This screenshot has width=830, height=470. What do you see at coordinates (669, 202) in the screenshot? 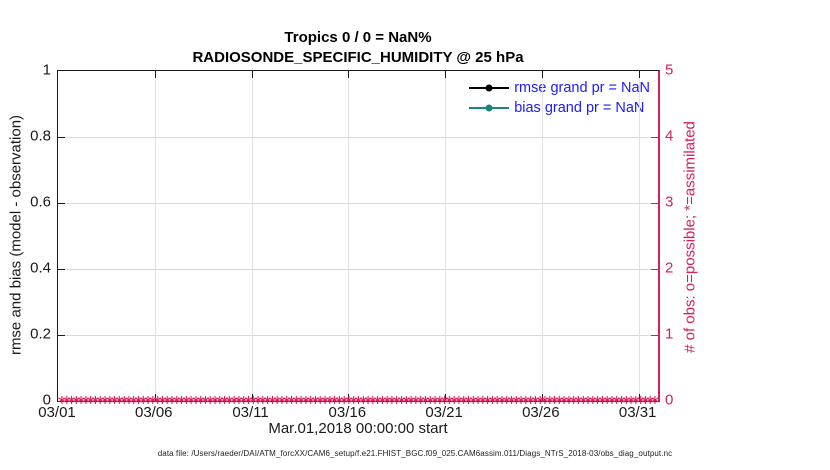
I see `y-right-tick-label: 3` at bounding box center [669, 202].